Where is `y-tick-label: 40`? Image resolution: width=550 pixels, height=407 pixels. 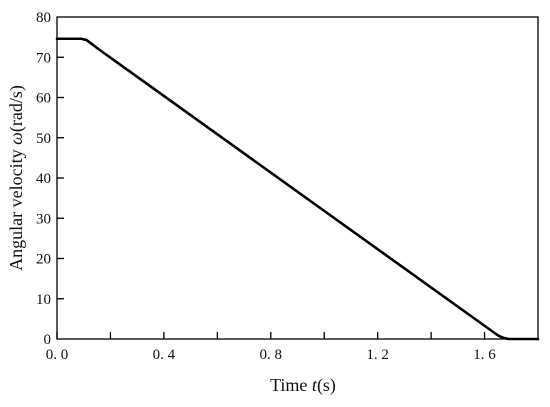 y-tick-label: 40 is located at coordinates (43, 179).